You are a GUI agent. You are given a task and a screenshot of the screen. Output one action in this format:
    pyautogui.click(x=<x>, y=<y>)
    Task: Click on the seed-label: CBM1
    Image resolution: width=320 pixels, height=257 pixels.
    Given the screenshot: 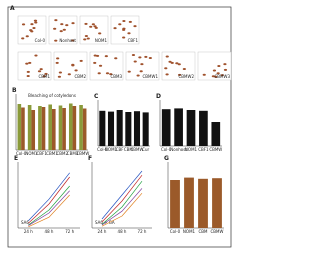 What is the action you would take?
    pyautogui.click(x=44, y=76)
    